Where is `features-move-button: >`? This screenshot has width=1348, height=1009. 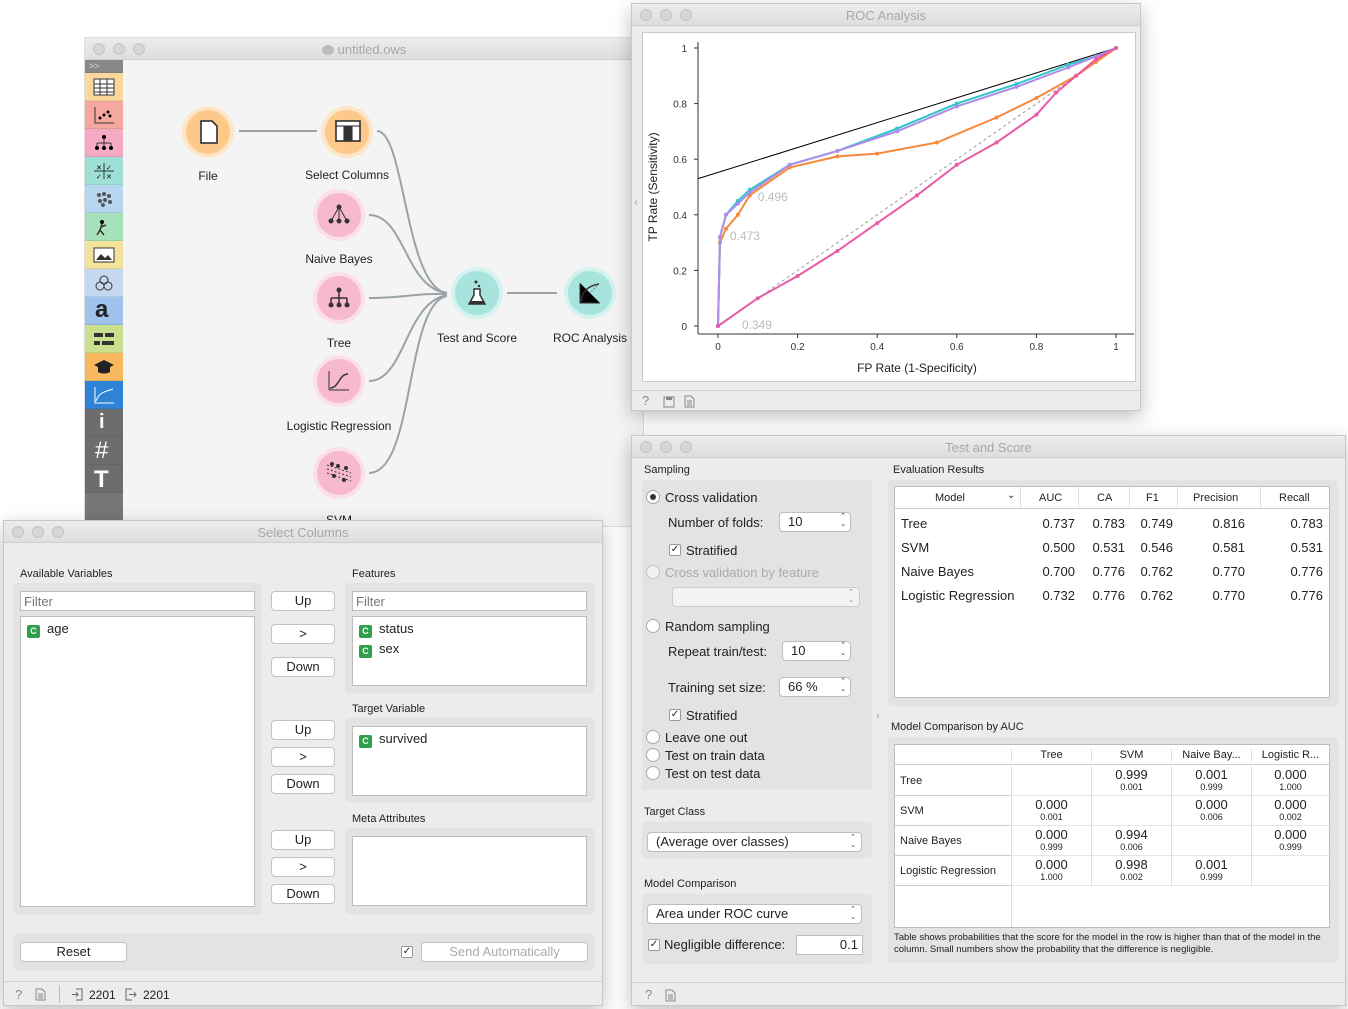 features-move-button: > is located at coordinates (303, 634).